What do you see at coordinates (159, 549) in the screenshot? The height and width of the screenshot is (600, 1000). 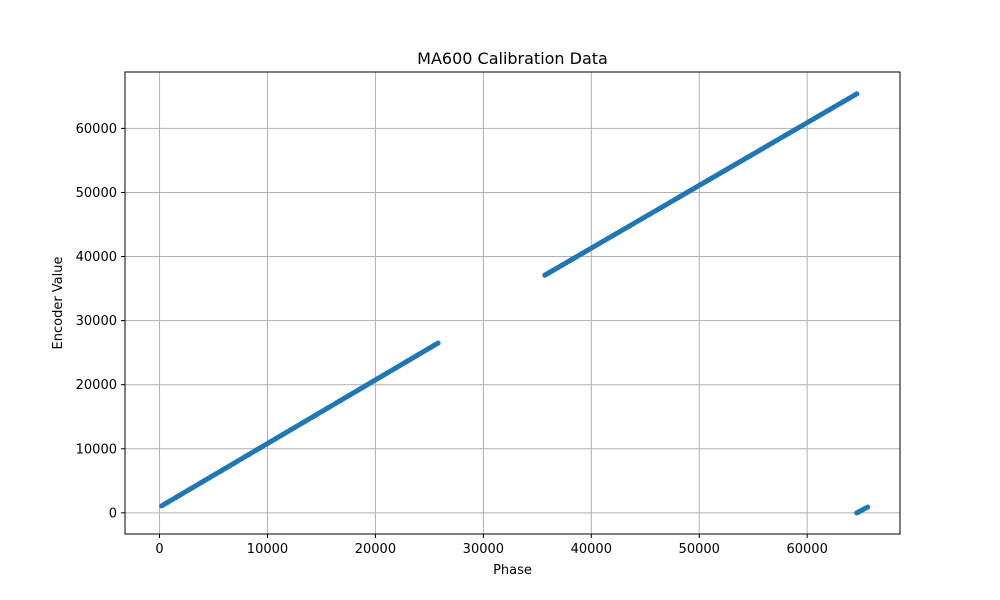 I see `x-tick-label: 0` at bounding box center [159, 549].